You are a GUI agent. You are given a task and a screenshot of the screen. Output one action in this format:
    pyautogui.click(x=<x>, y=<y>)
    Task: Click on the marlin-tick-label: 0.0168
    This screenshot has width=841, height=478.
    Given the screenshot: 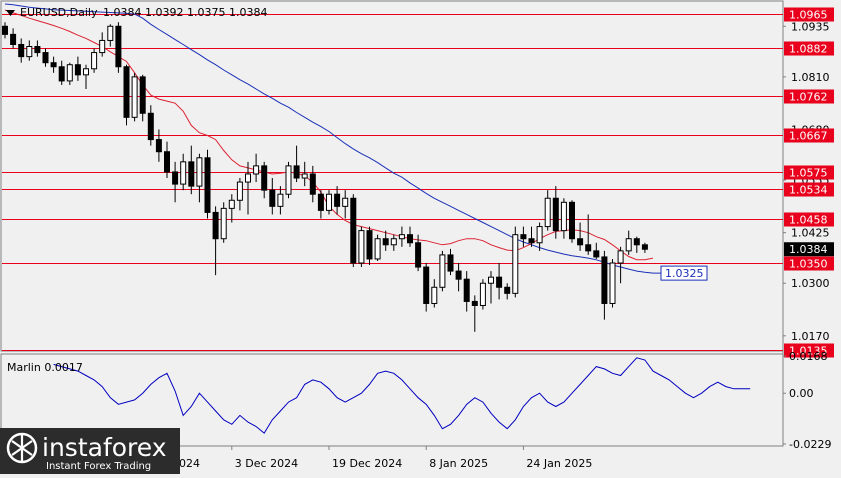 What is the action you would take?
    pyautogui.click(x=808, y=356)
    